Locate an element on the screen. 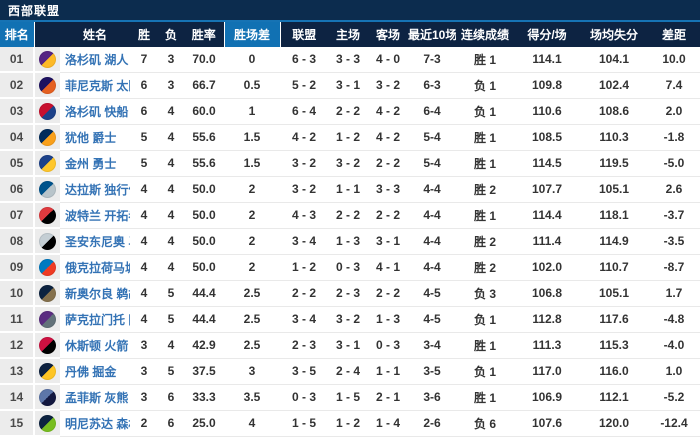  last10-record-cell: 4-4 is located at coordinates (432, 189).